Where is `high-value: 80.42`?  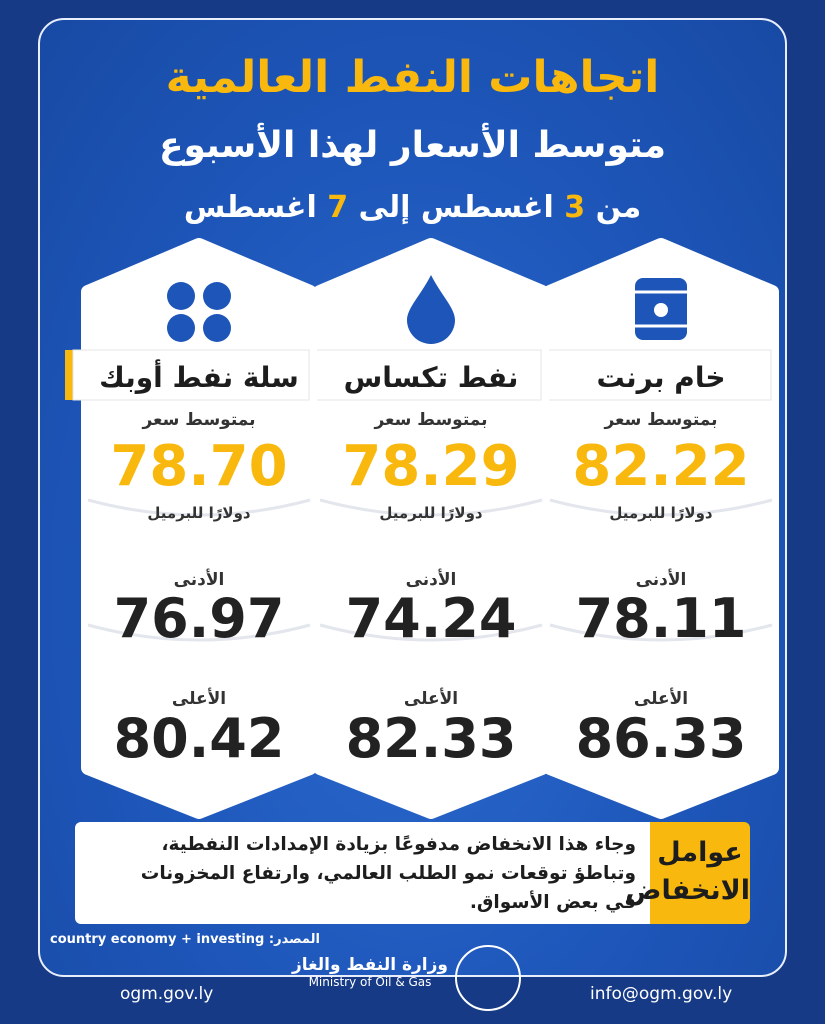 high-value: 80.42 is located at coordinates (199, 738).